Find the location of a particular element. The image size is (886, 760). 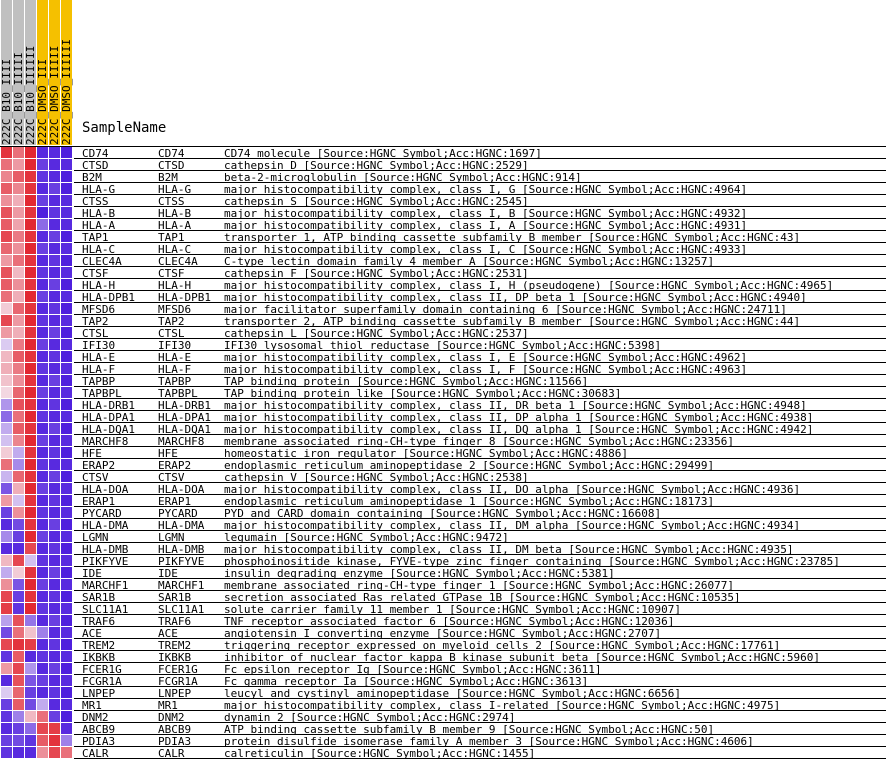

gene-id: PDIA3 is located at coordinates (99, 741).